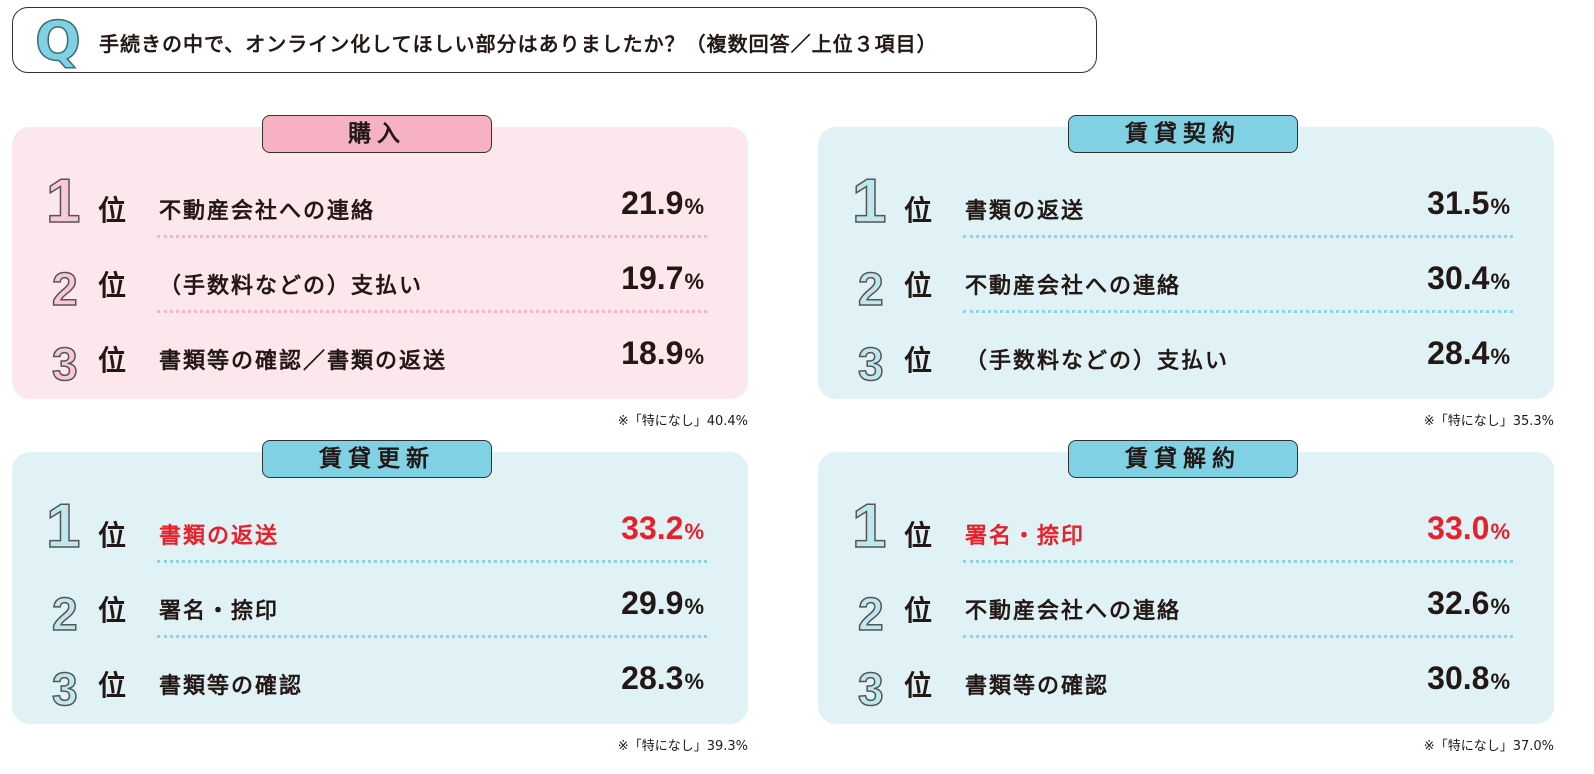 The image size is (1594, 774). I want to click on ranking-row: 2 位 署名・捺印 29.9%, so click(380, 608).